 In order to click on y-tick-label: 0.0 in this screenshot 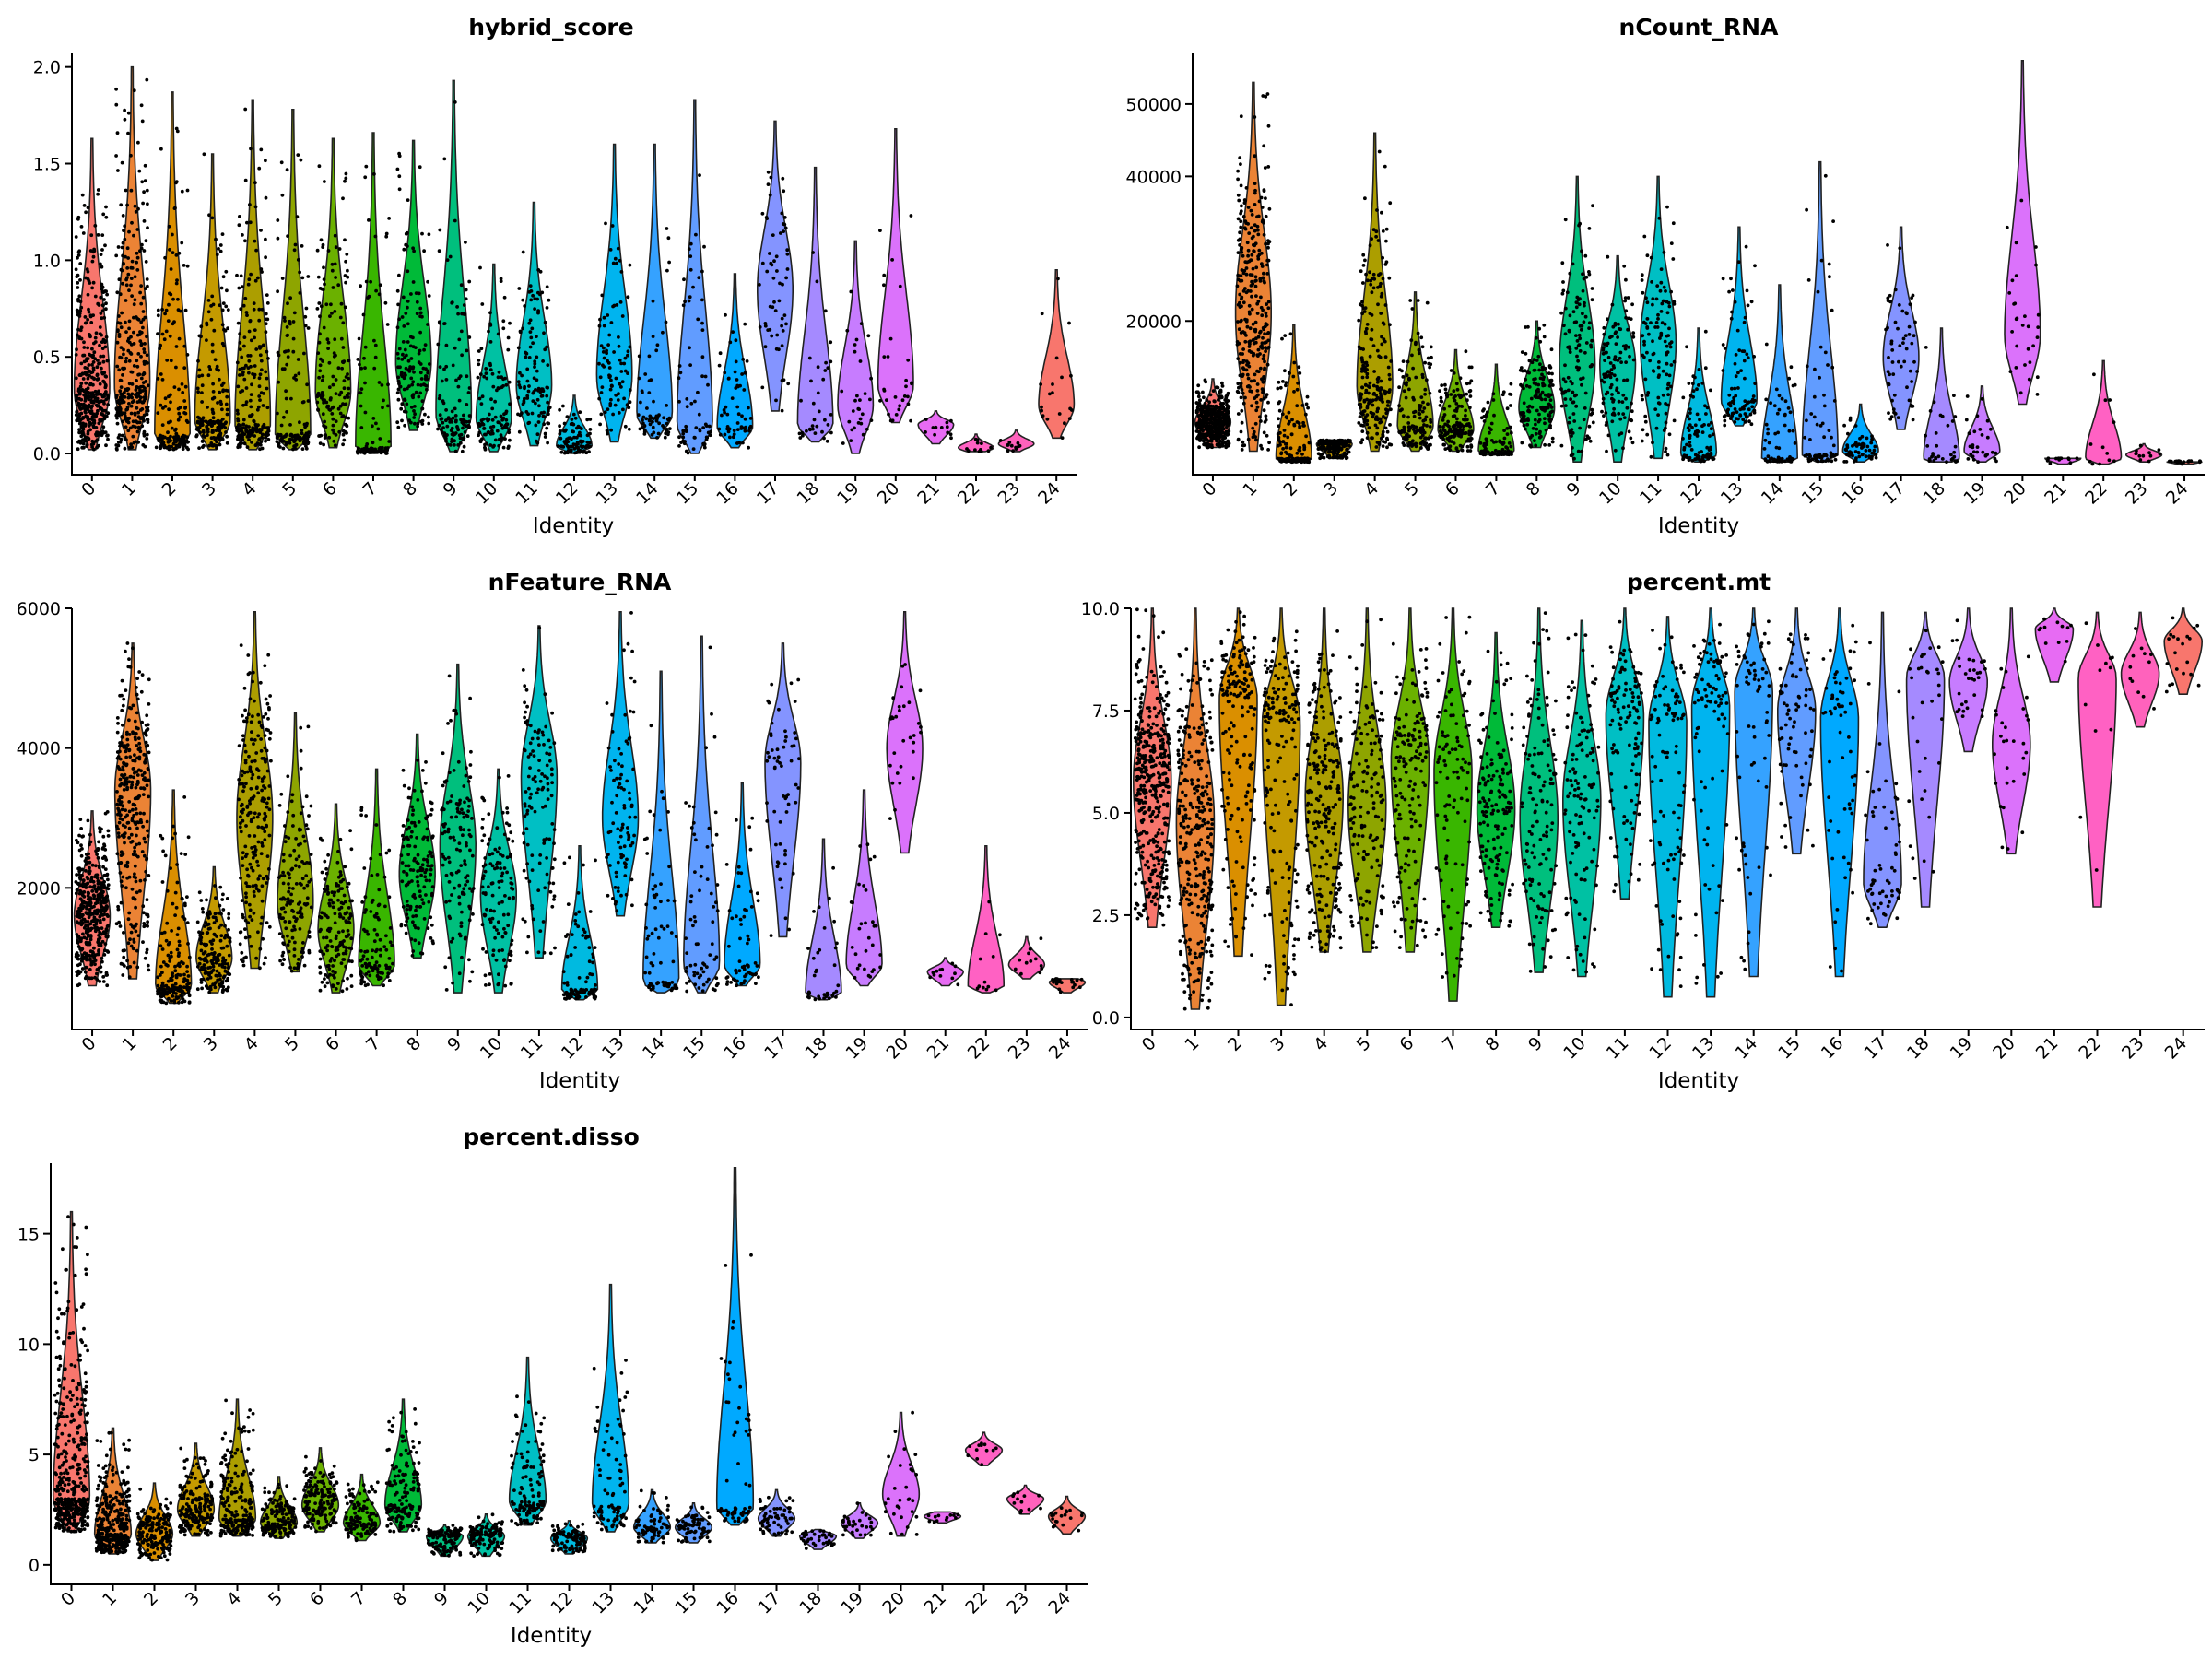, I will do `click(47, 454)`.